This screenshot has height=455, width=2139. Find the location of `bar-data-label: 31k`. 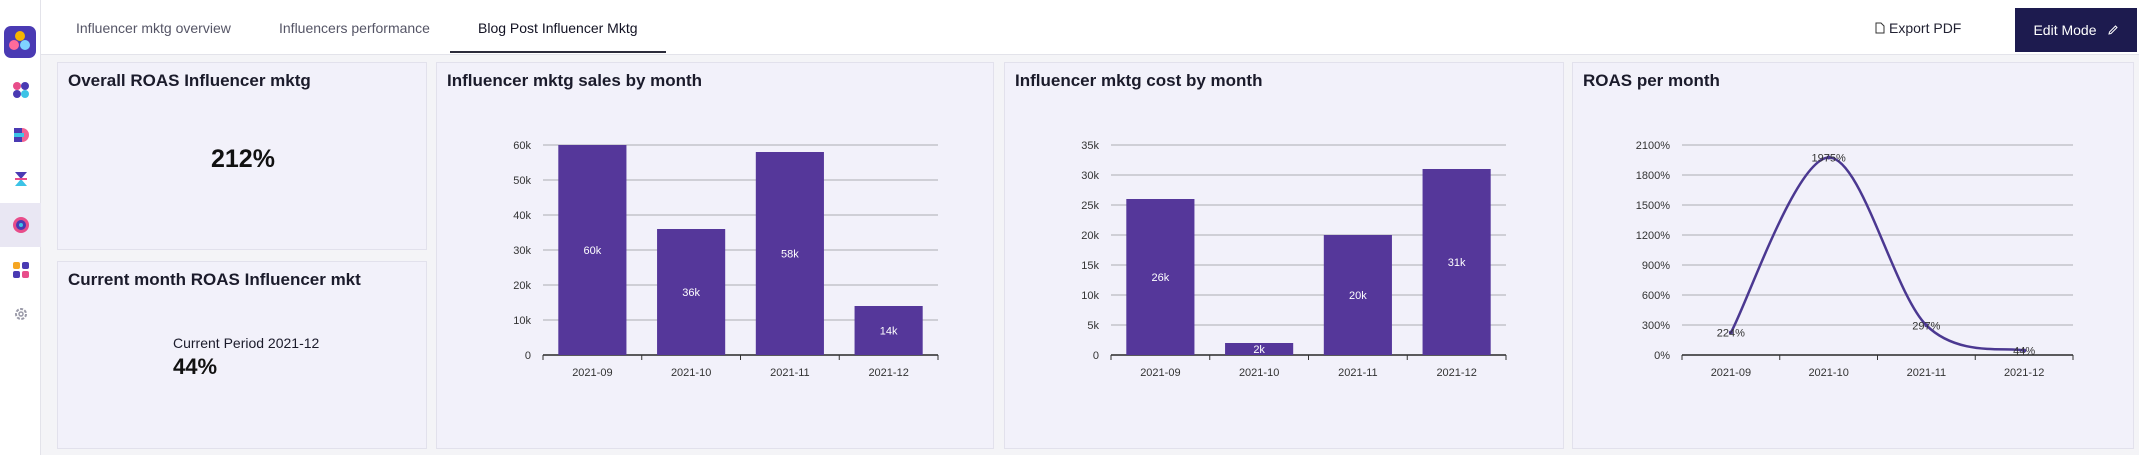

bar-data-label: 31k is located at coordinates (1457, 263).